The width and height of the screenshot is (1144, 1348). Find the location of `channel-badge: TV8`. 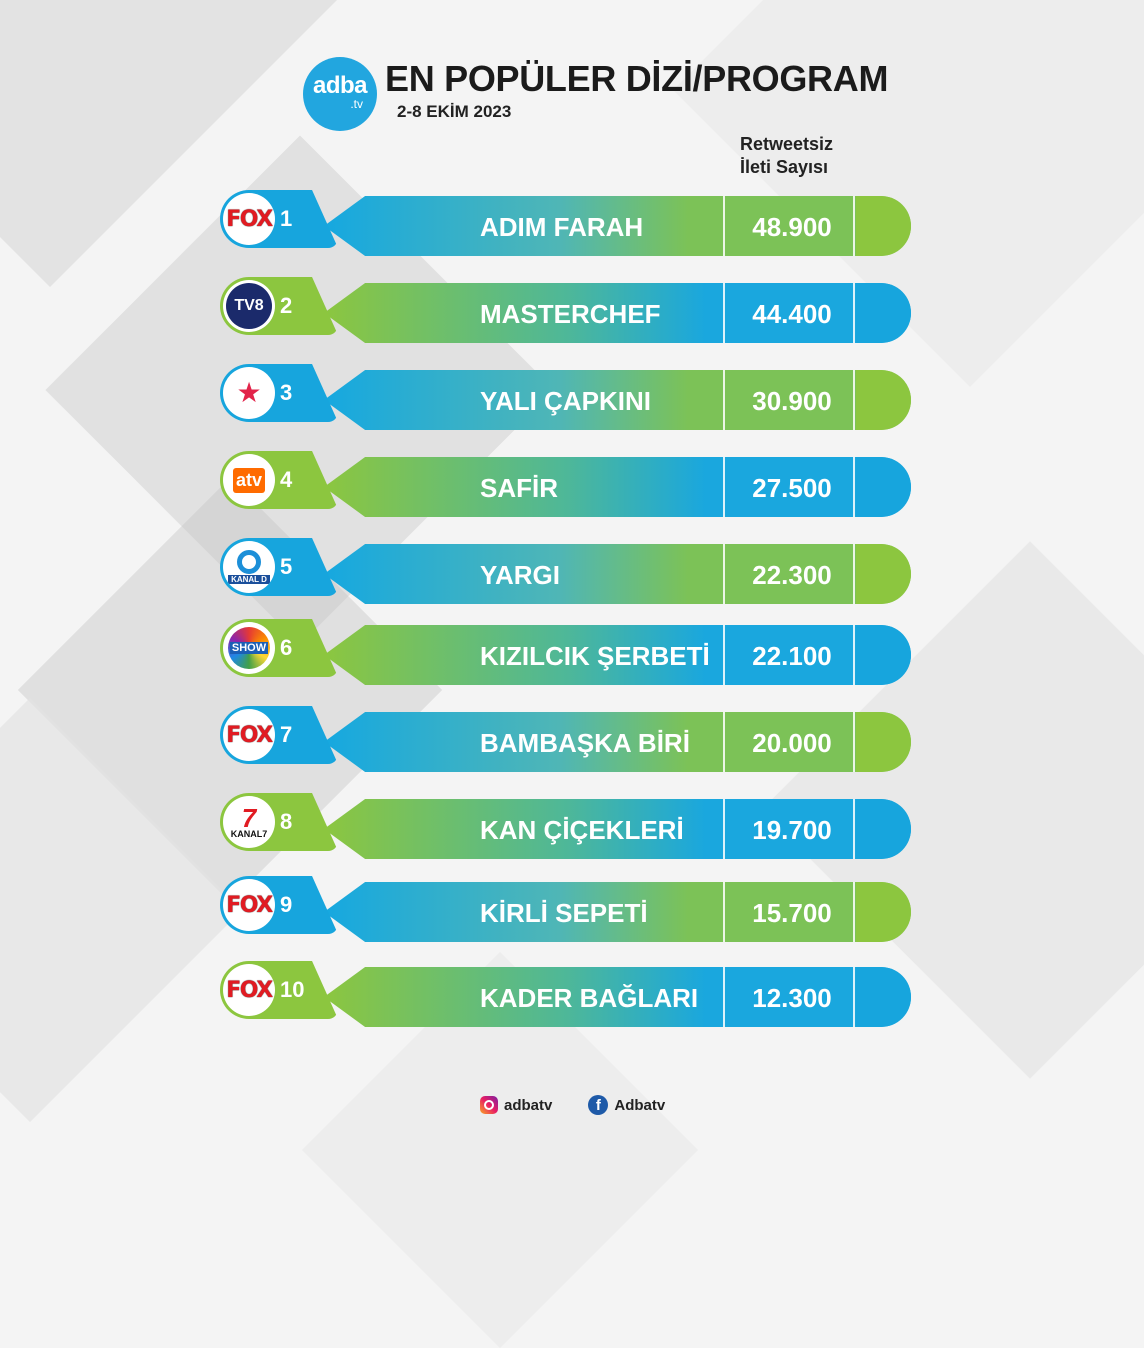

channel-badge: TV8 is located at coordinates (249, 306).